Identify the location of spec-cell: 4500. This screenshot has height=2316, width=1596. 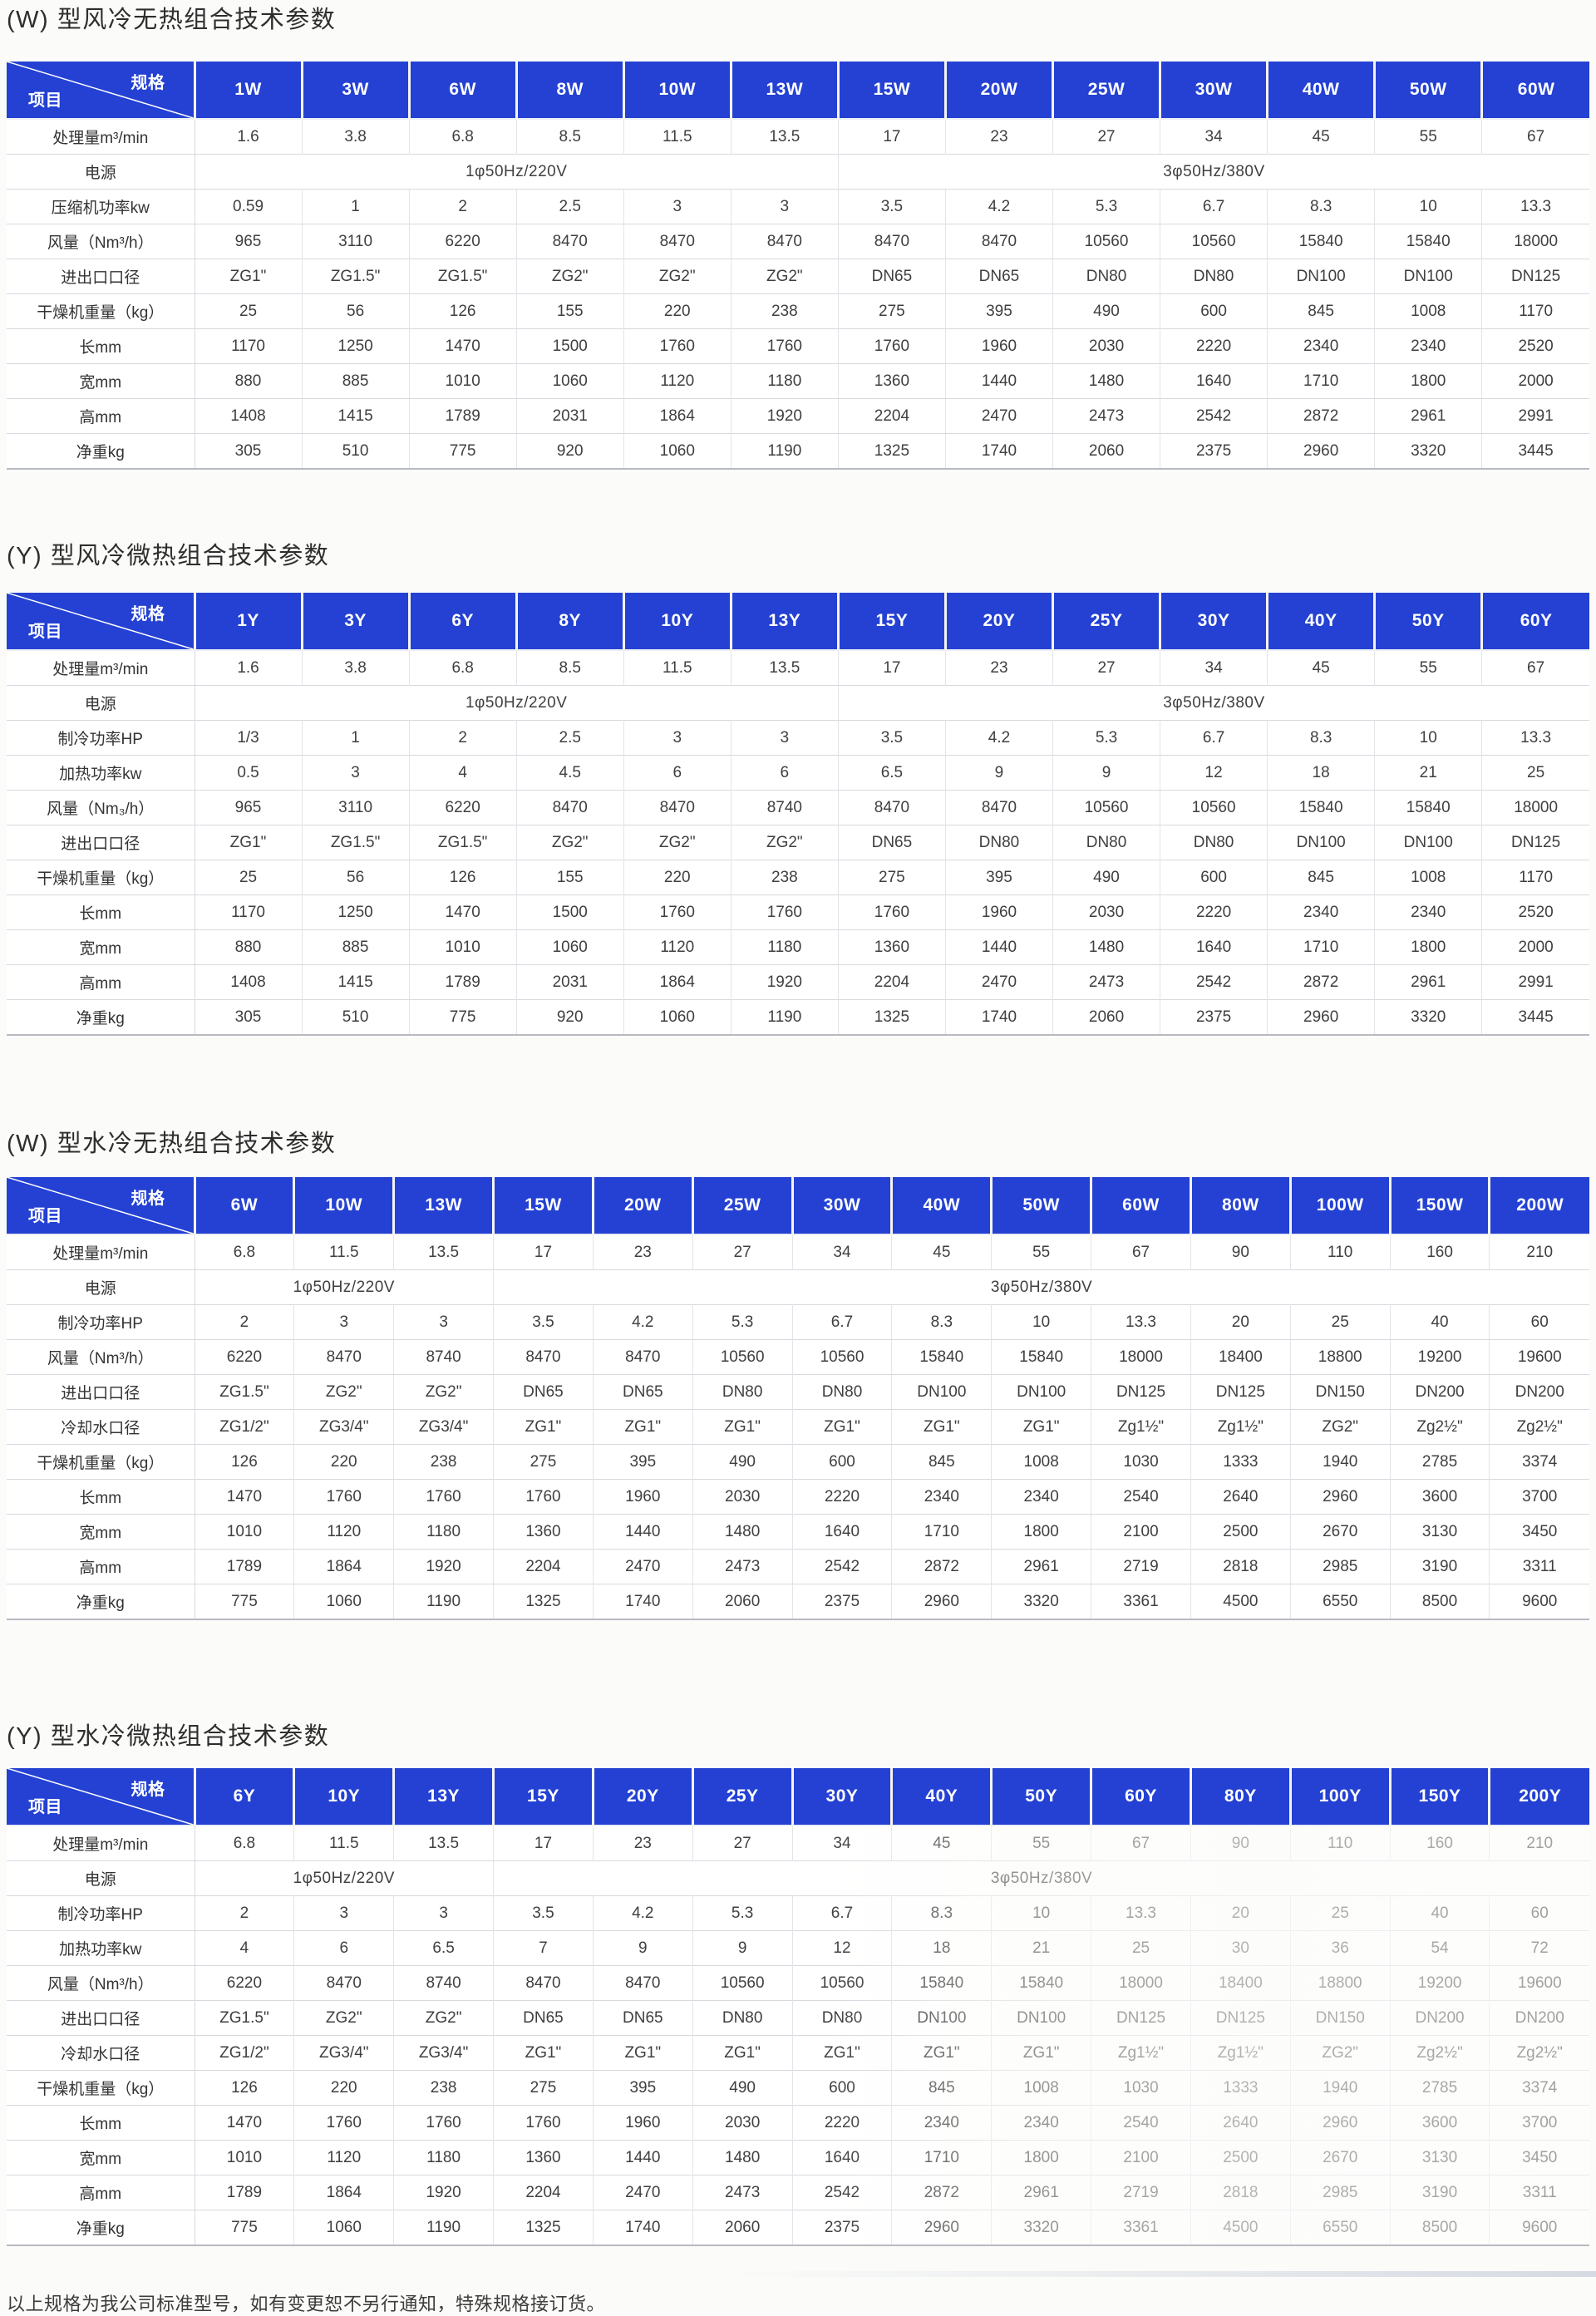
(1240, 2227).